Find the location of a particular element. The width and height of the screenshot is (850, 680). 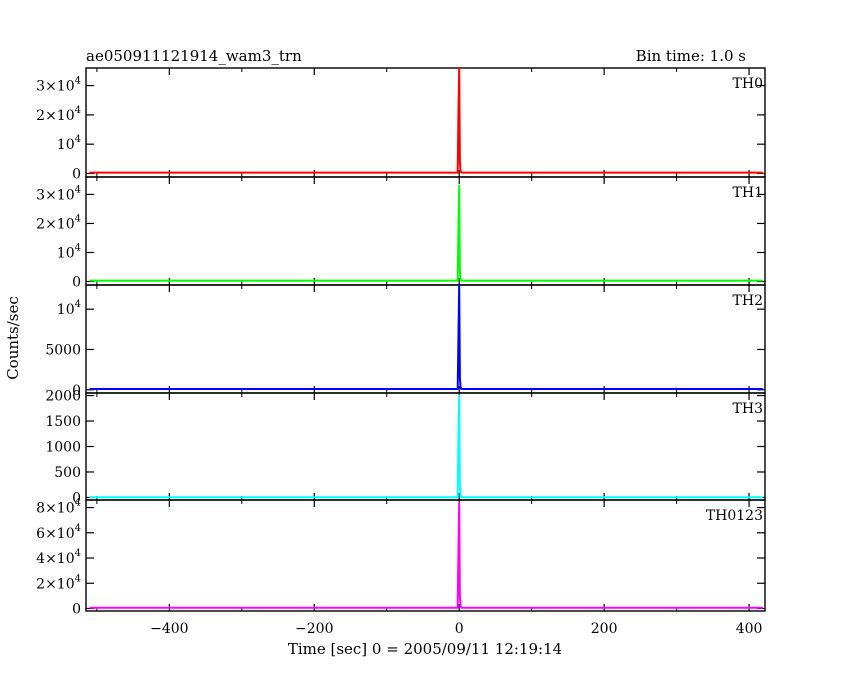

series-line-th0123 is located at coordinates (426, 555).